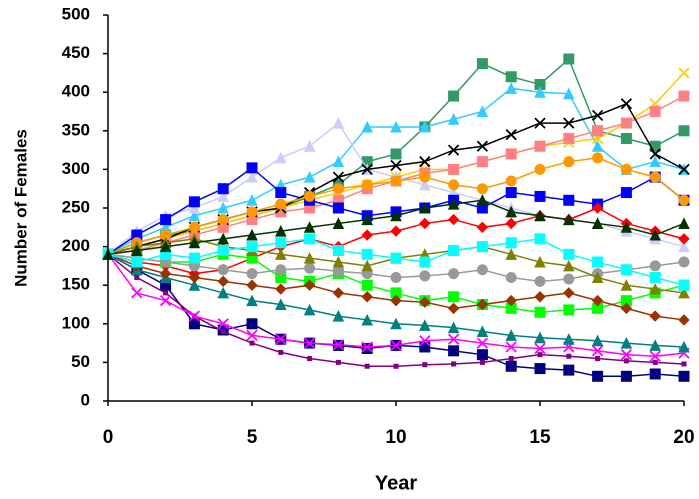 The width and height of the screenshot is (699, 499). Describe the element at coordinates (252, 437) in the screenshot. I see `x-tick-label: 5` at that location.